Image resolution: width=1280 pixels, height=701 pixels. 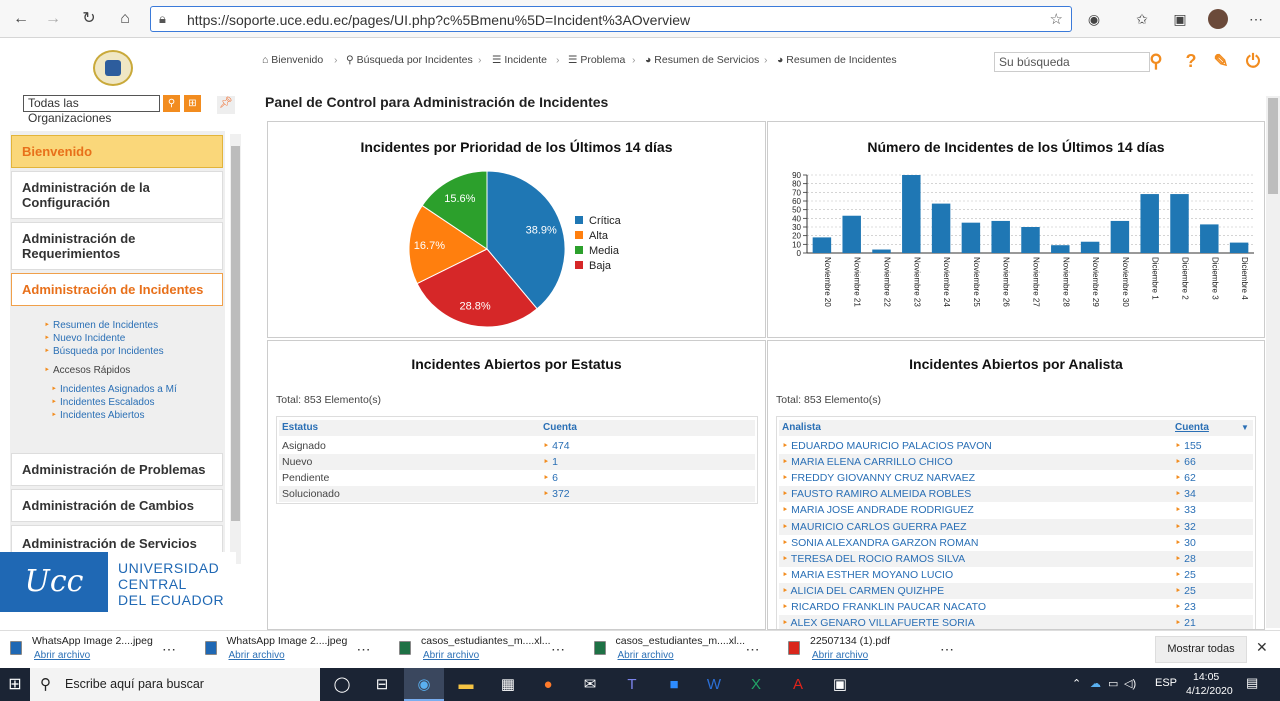 What do you see at coordinates (171, 103) in the screenshot?
I see `search-org-icon: ⚲` at bounding box center [171, 103].